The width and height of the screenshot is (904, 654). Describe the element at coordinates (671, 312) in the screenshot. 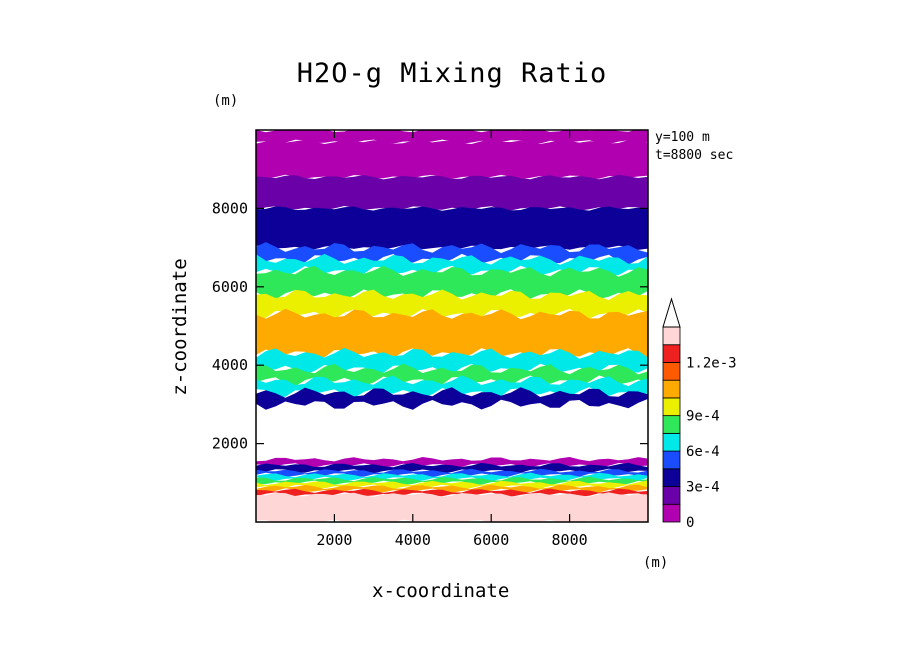

I see `colorbar-overflow-arrow` at that location.